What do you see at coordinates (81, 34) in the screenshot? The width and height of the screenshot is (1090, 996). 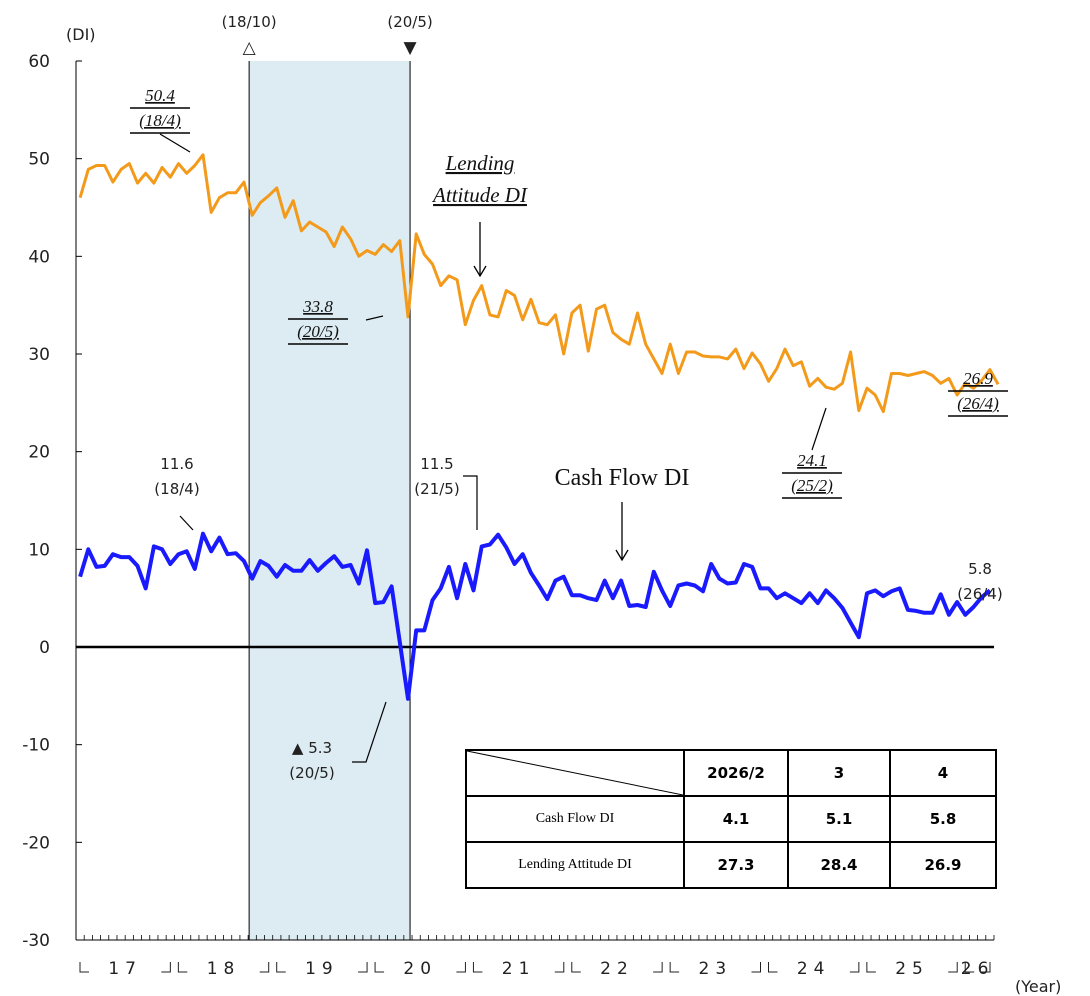 I see `y-axis-unit: (DI)` at bounding box center [81, 34].